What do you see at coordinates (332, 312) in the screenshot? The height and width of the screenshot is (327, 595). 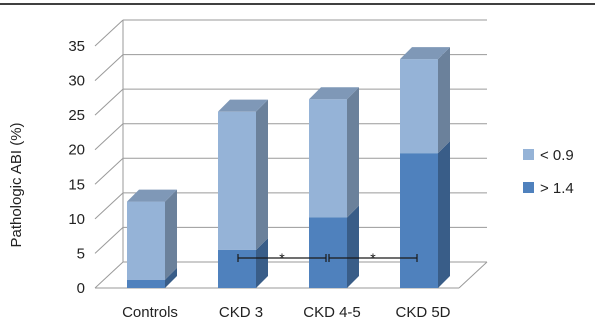 I see `category-label: CKD 4-5` at bounding box center [332, 312].